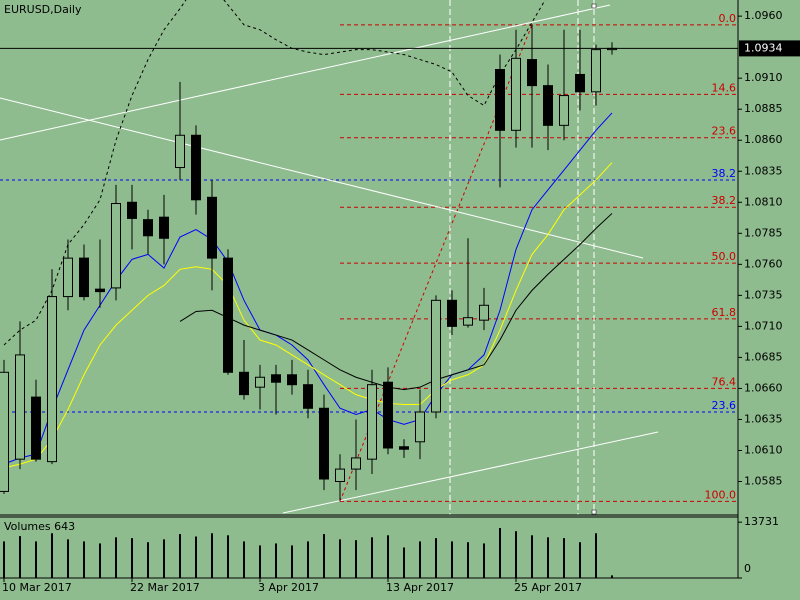  I want to click on y-tick-label: 1.0760, so click(763, 263).